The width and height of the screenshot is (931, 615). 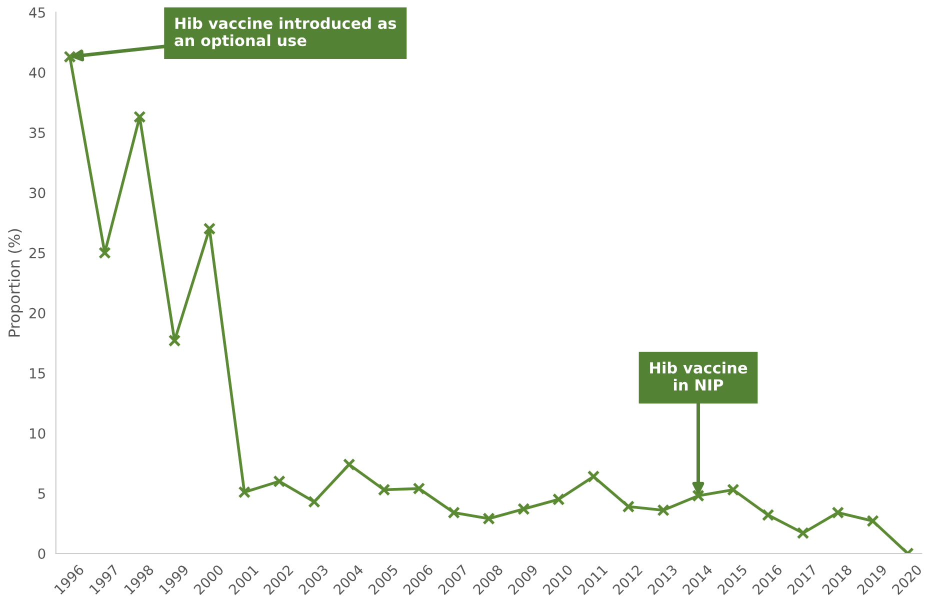 What do you see at coordinates (37, 253) in the screenshot?
I see `y-tick-label: 25` at bounding box center [37, 253].